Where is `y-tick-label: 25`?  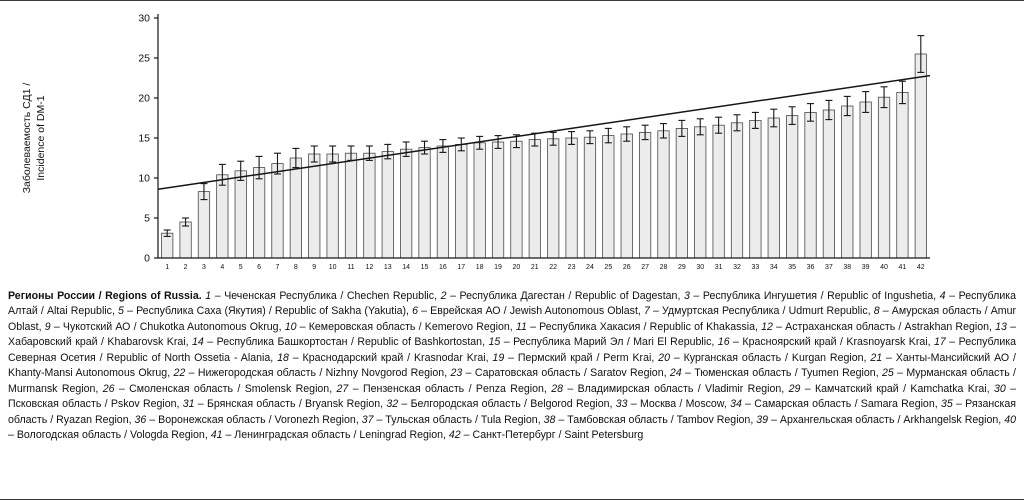
y-tick-label: 25 is located at coordinates (144, 59).